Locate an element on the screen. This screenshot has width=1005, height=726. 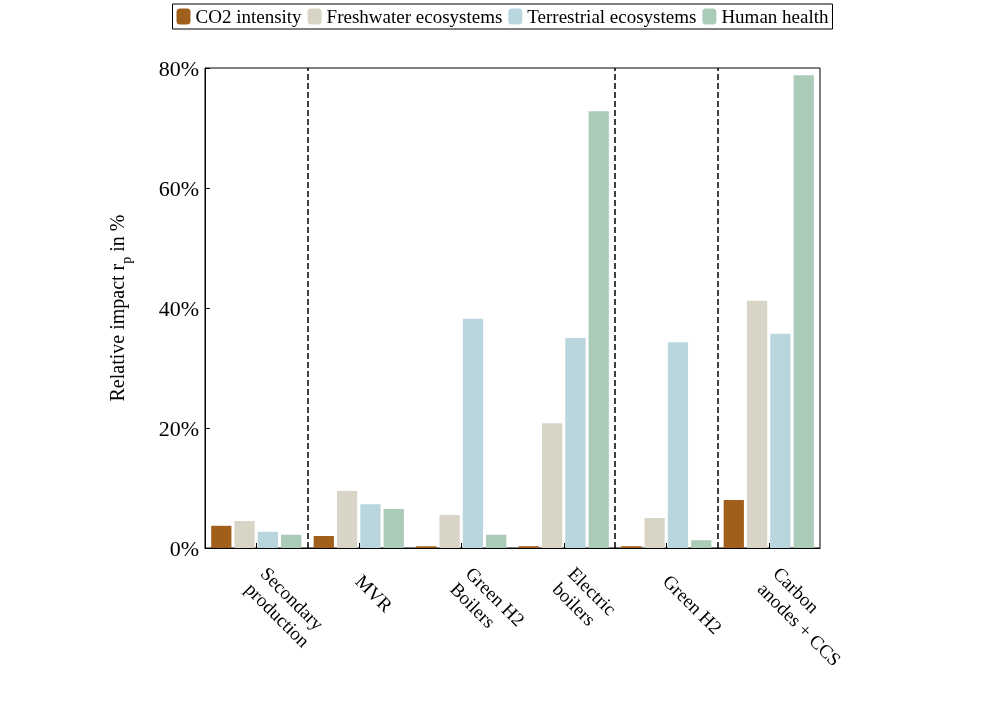
legend-label: Human health is located at coordinates (775, 16).